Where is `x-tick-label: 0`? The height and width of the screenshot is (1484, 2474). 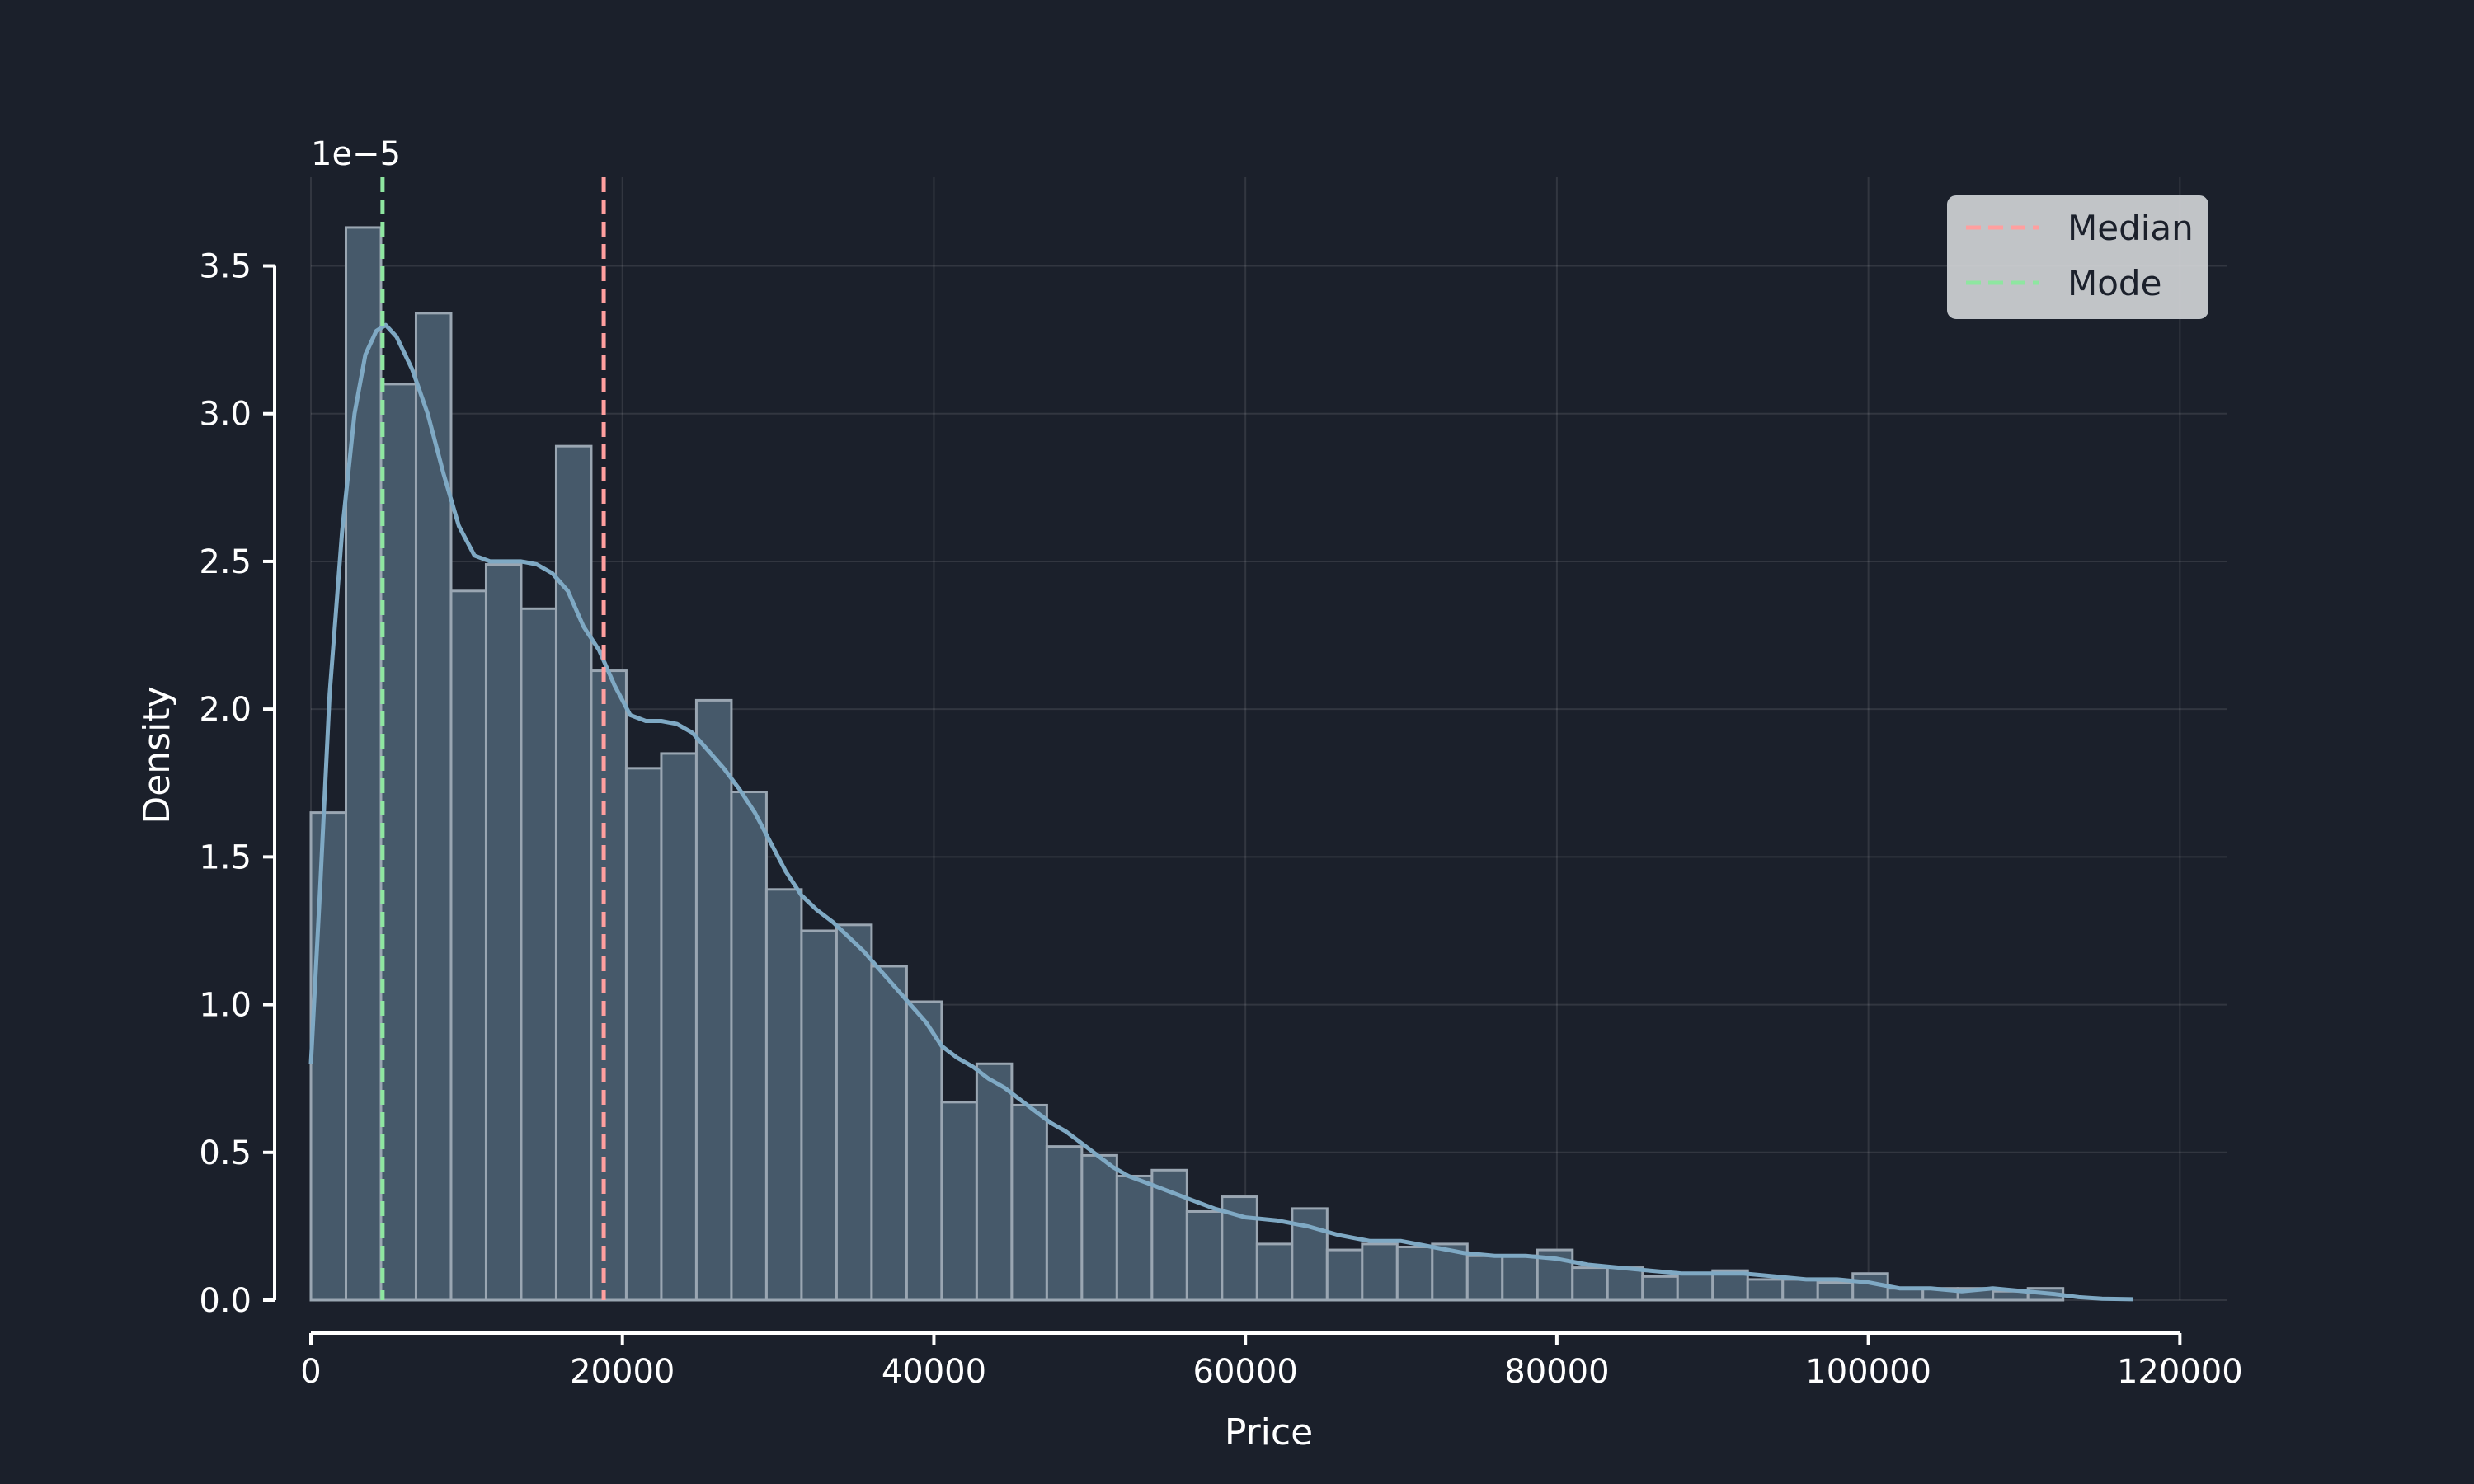
x-tick-label: 0 is located at coordinates (310, 1372).